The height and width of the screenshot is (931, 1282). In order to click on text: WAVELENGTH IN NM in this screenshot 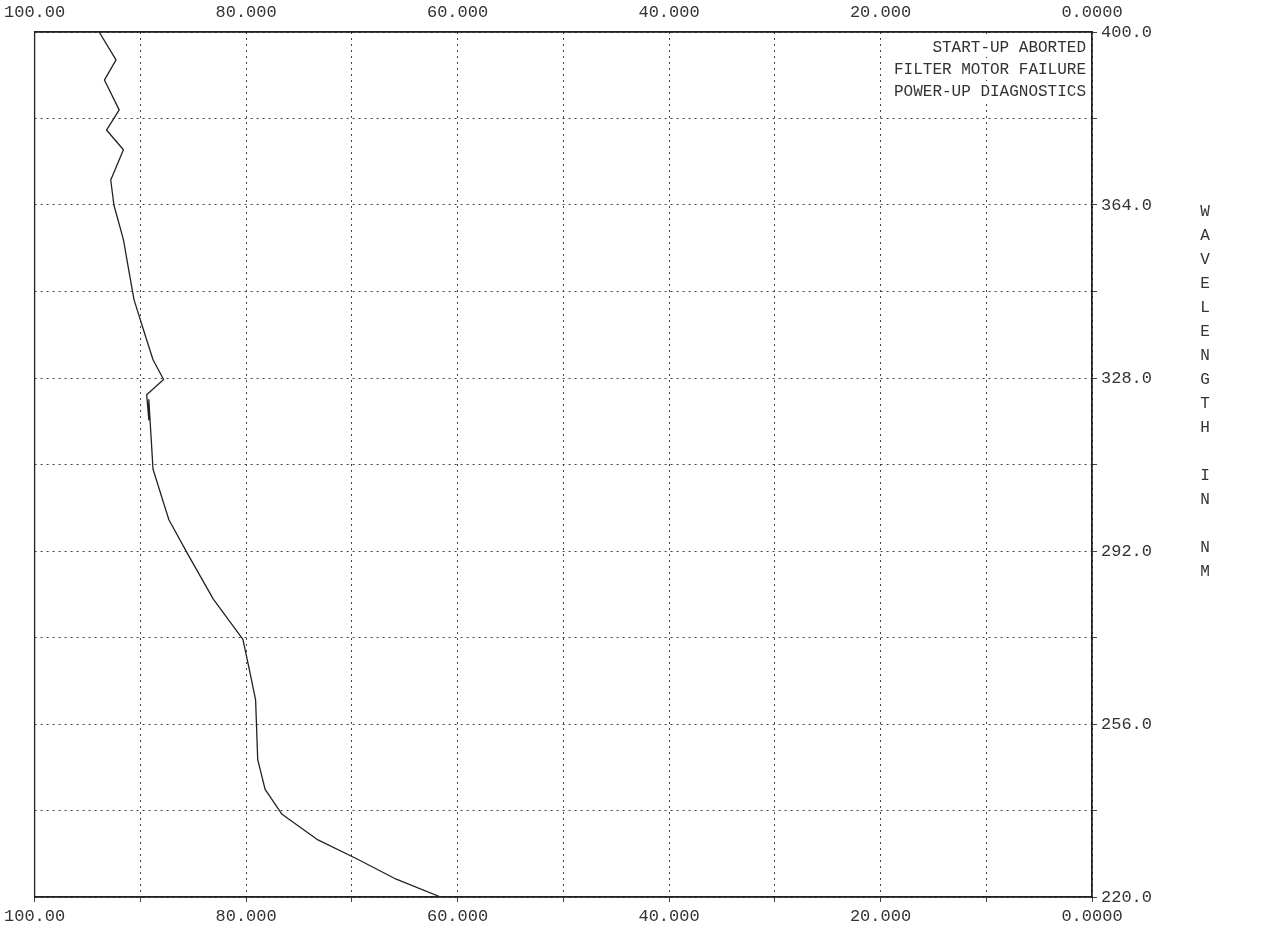, I will do `click(1205, 392)`.